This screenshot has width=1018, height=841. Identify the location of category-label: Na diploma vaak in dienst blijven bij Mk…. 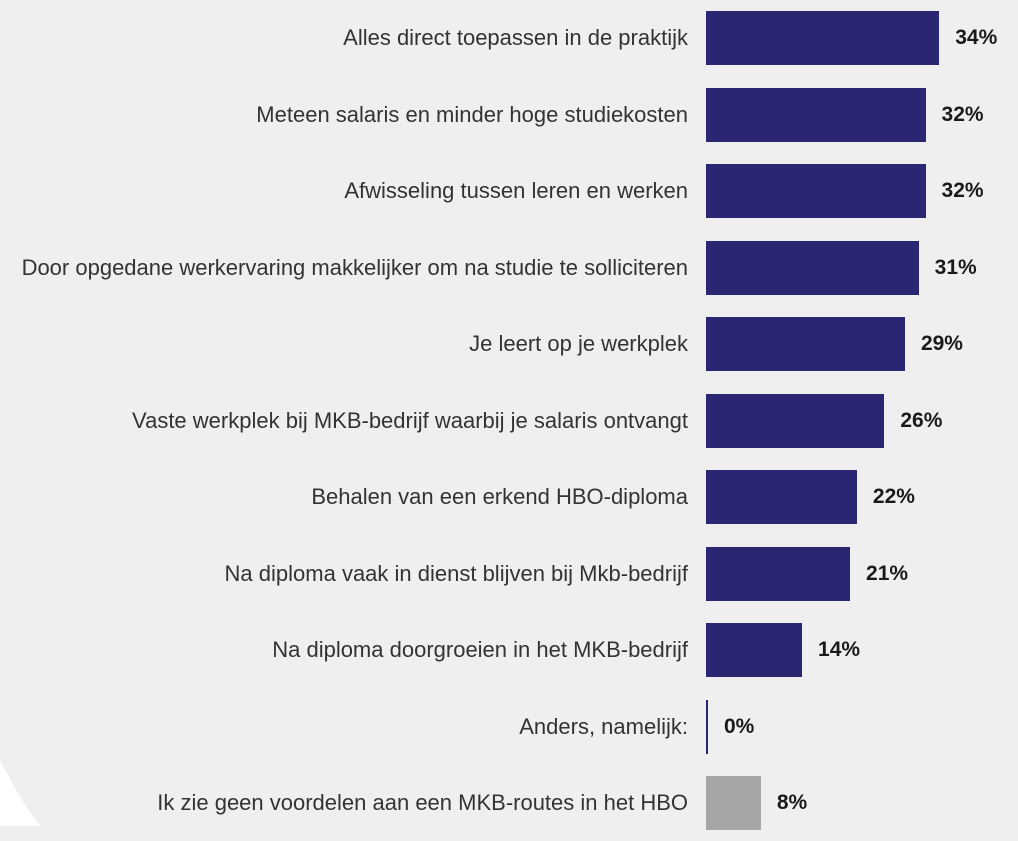
(456, 573).